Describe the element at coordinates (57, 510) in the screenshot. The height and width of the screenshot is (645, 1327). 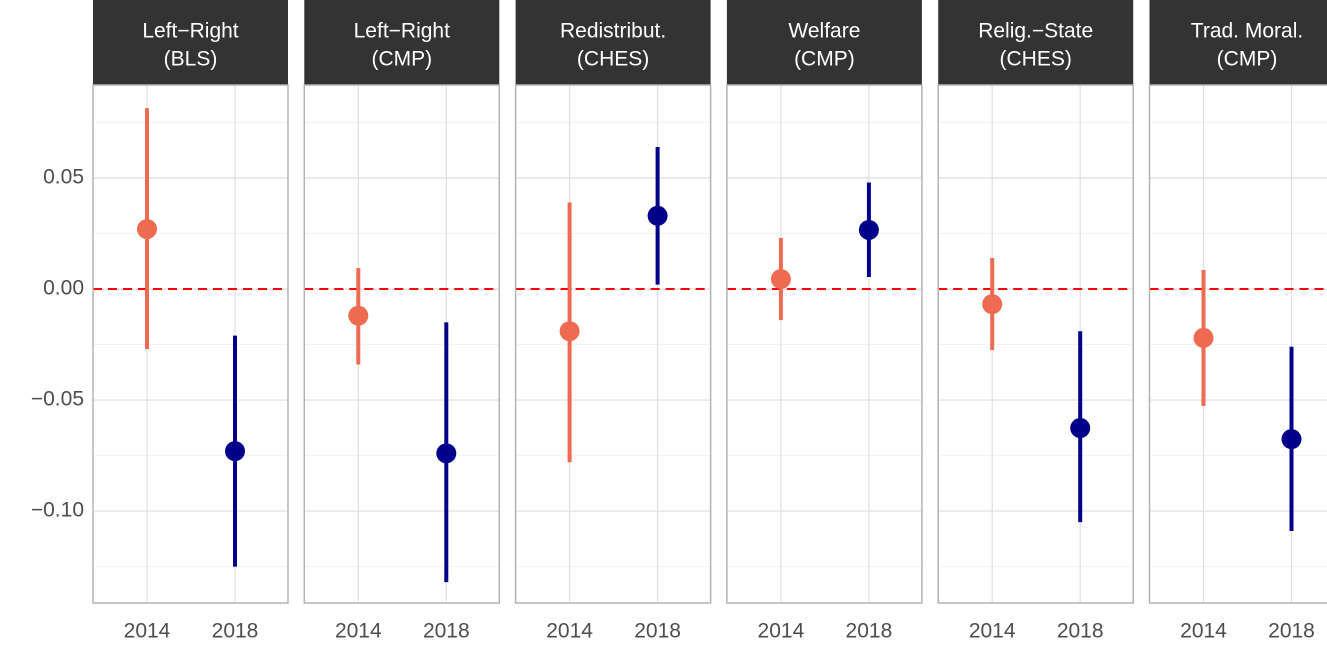
I see `y-tick-label: −0.10` at that location.